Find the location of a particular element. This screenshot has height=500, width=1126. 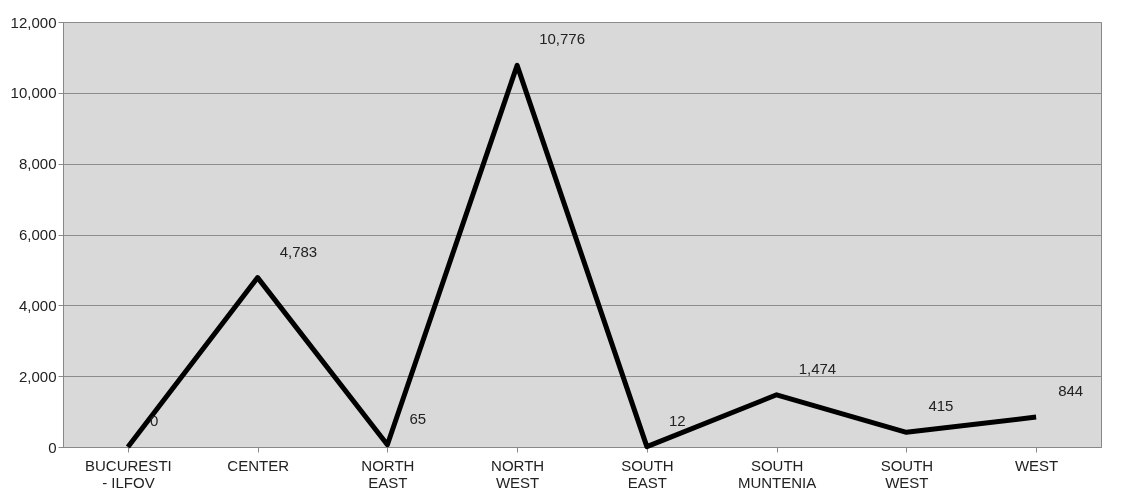

x-tick-label: SOUTH WEST is located at coordinates (907, 473).